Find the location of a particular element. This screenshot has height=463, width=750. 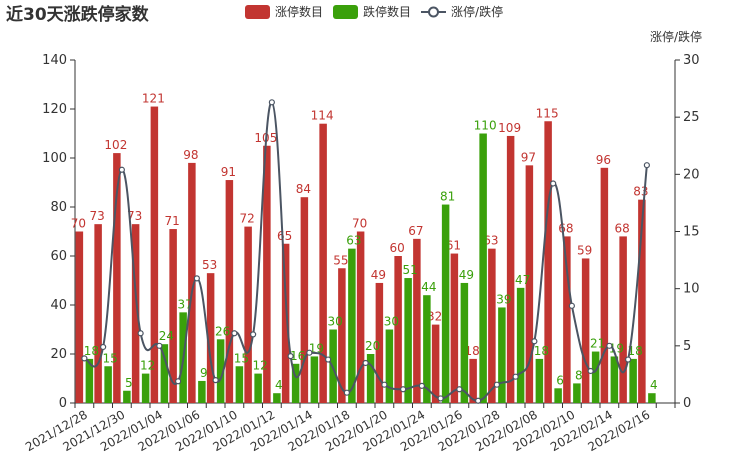

bar-label-limit-up: 97 is located at coordinates (528, 157).